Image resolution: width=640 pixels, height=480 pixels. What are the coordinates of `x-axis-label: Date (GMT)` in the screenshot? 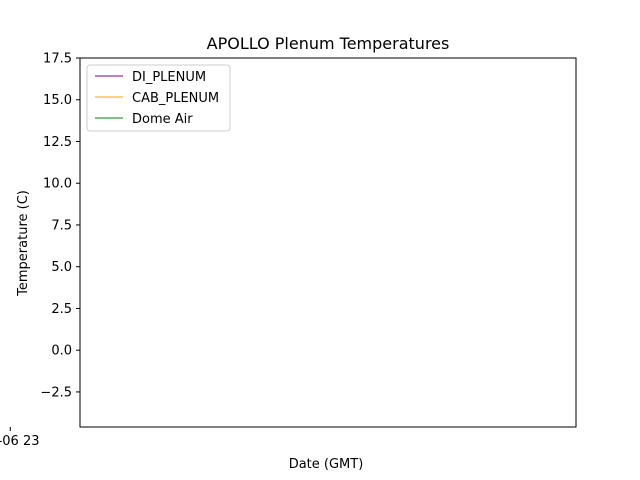 It's located at (326, 464).